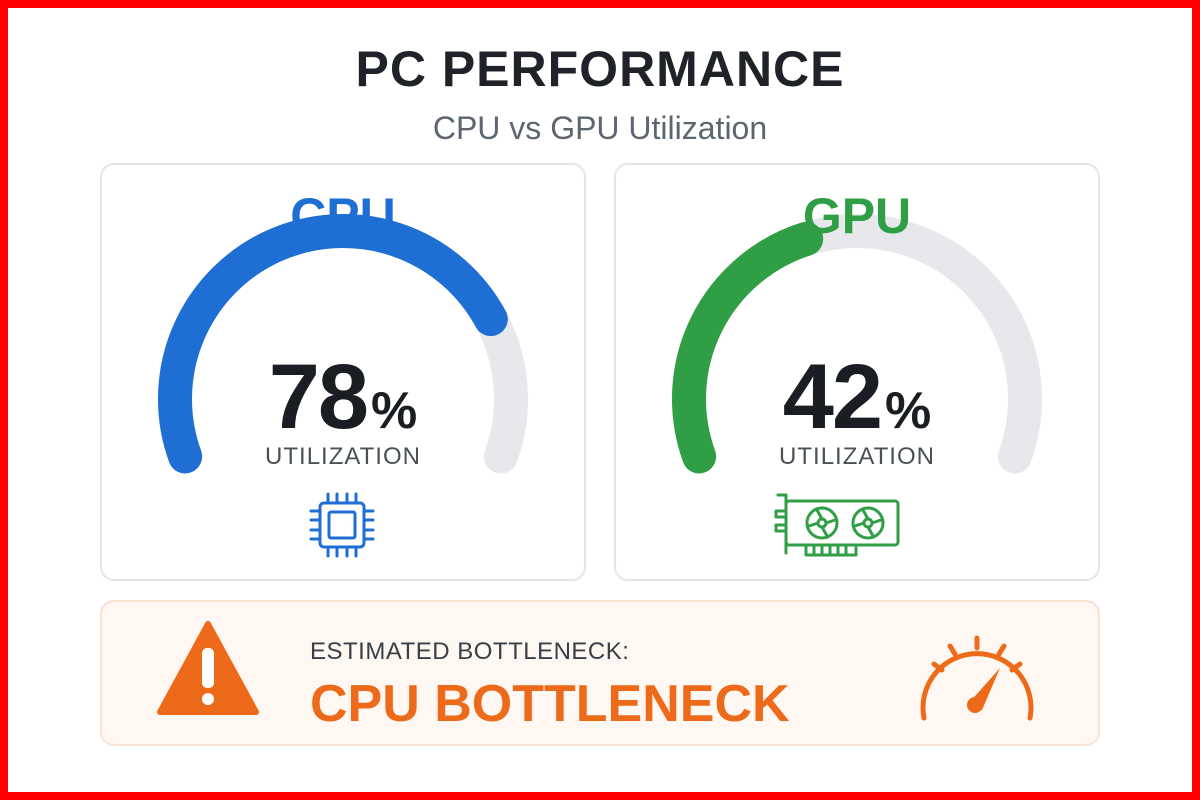 This screenshot has width=1200, height=800. I want to click on page-subtitle: CPU vs GPU Utilization, so click(600, 128).